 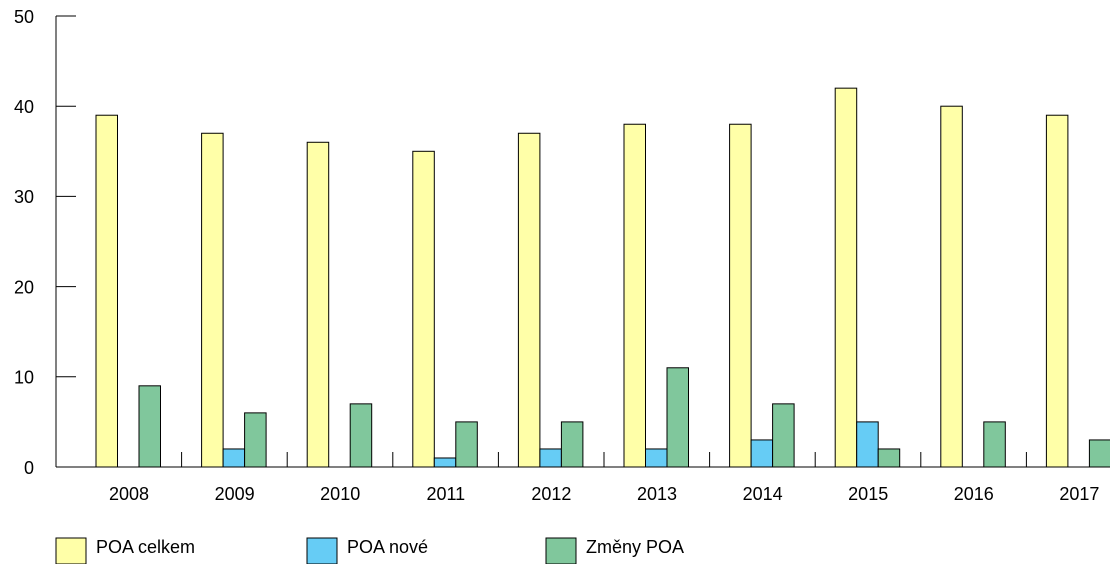 What do you see at coordinates (657, 494) in the screenshot?
I see `x-tick-label: 2013` at bounding box center [657, 494].